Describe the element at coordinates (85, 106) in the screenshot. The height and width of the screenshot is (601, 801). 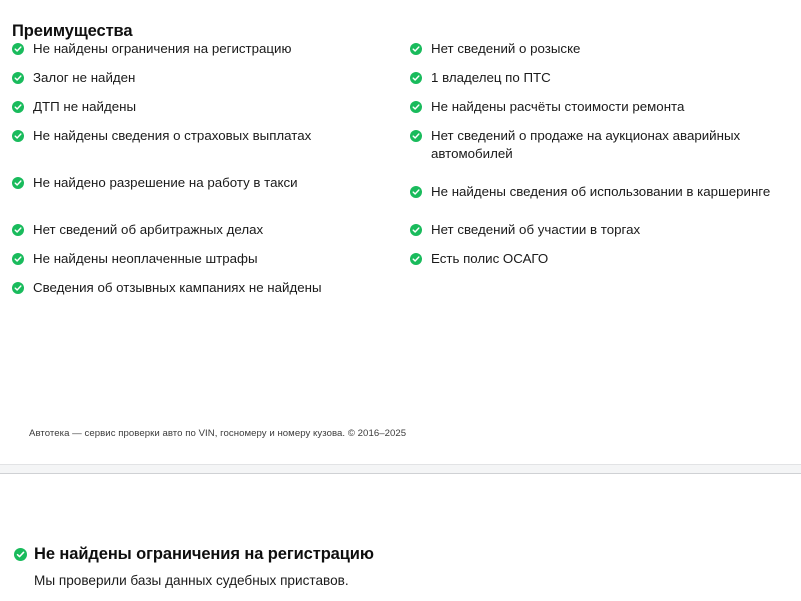
I see `advantage-item-label: ДТП не найдены` at that location.